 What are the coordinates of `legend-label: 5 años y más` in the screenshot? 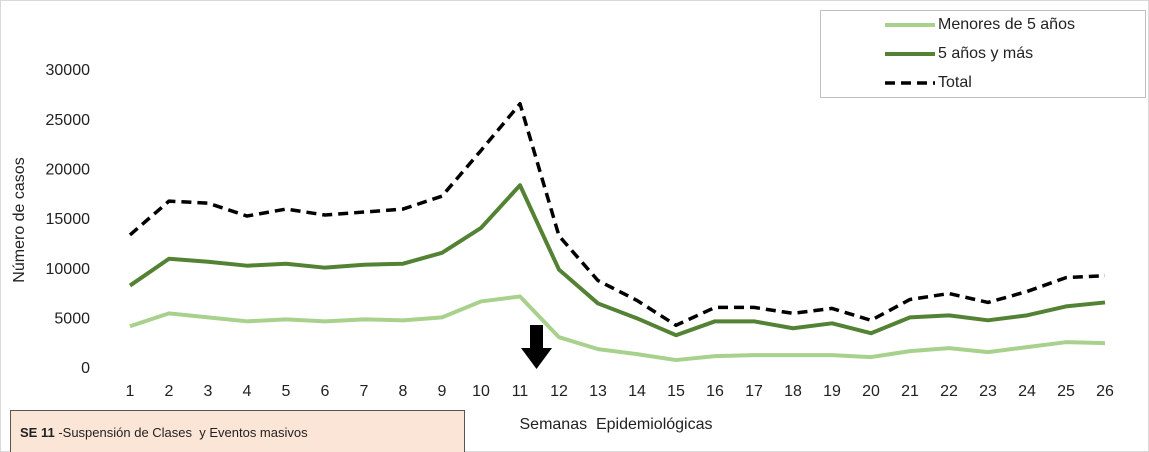 It's located at (985, 53).